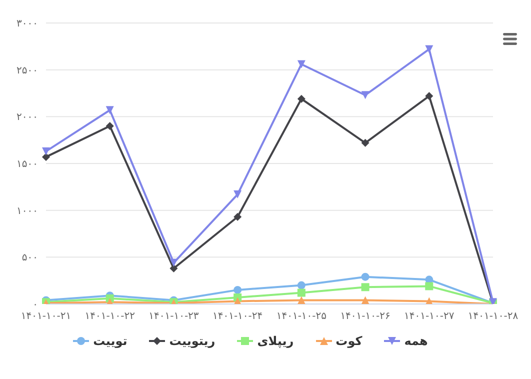  What do you see at coordinates (275, 341) in the screenshot?
I see `legend-label: ریپلای` at bounding box center [275, 341].